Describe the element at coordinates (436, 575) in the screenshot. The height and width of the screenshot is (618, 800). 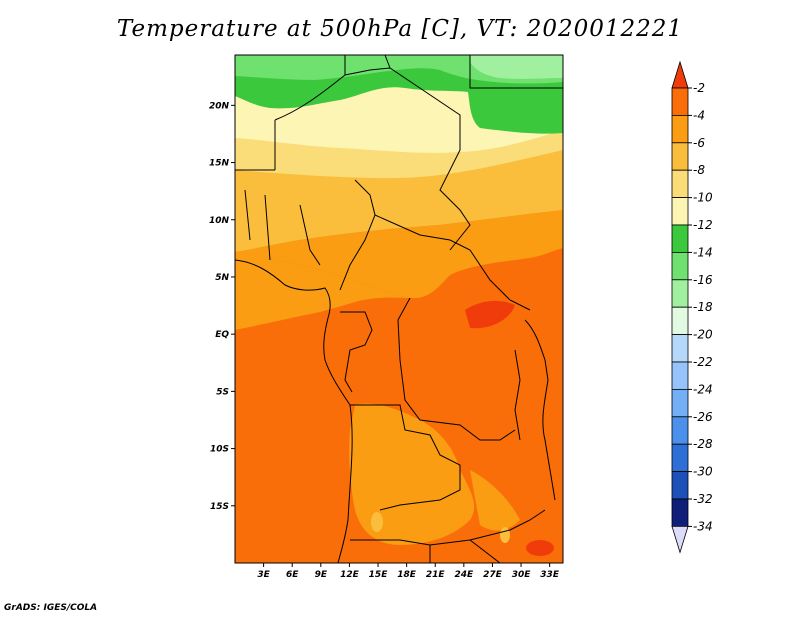
I see `lon-tick-label: 21E` at that location.